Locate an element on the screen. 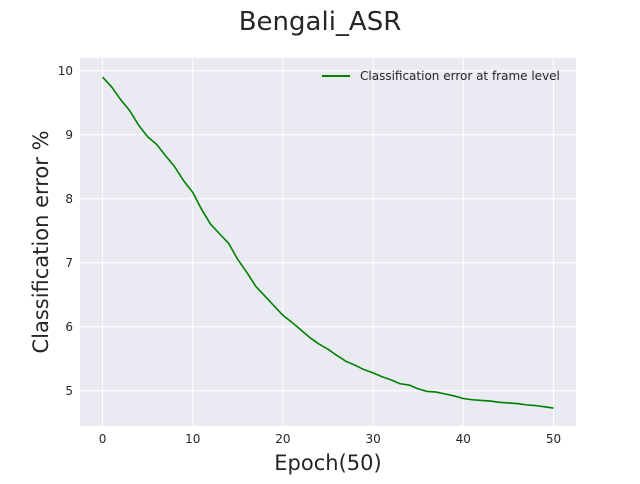 This screenshot has width=640, height=484. x-tick-label: 10 is located at coordinates (192, 439).